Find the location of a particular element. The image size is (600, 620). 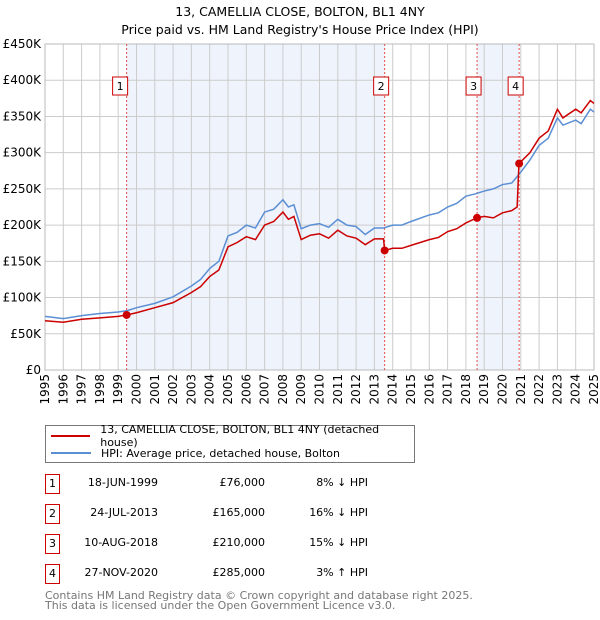

y-tick-label: £350K is located at coordinates (23, 116).